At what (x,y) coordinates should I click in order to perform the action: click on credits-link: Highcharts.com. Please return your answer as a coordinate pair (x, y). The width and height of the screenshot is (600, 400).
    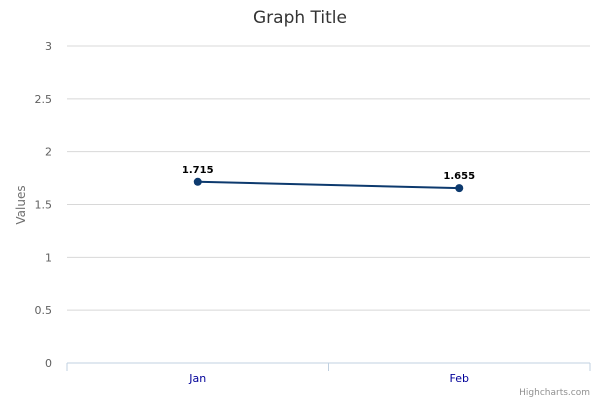
    Looking at the image, I should click on (554, 393).